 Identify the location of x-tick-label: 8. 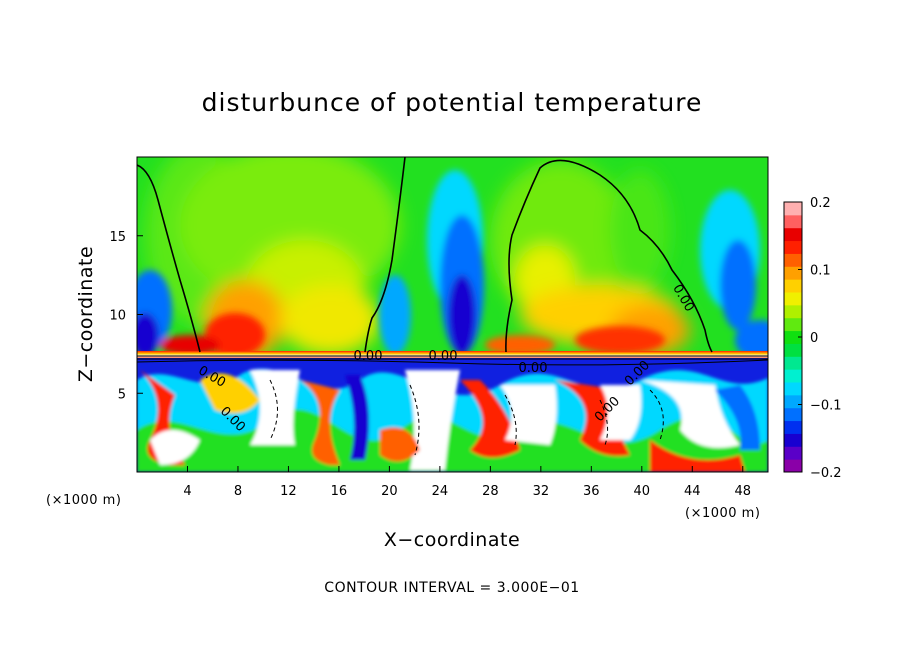
(238, 491).